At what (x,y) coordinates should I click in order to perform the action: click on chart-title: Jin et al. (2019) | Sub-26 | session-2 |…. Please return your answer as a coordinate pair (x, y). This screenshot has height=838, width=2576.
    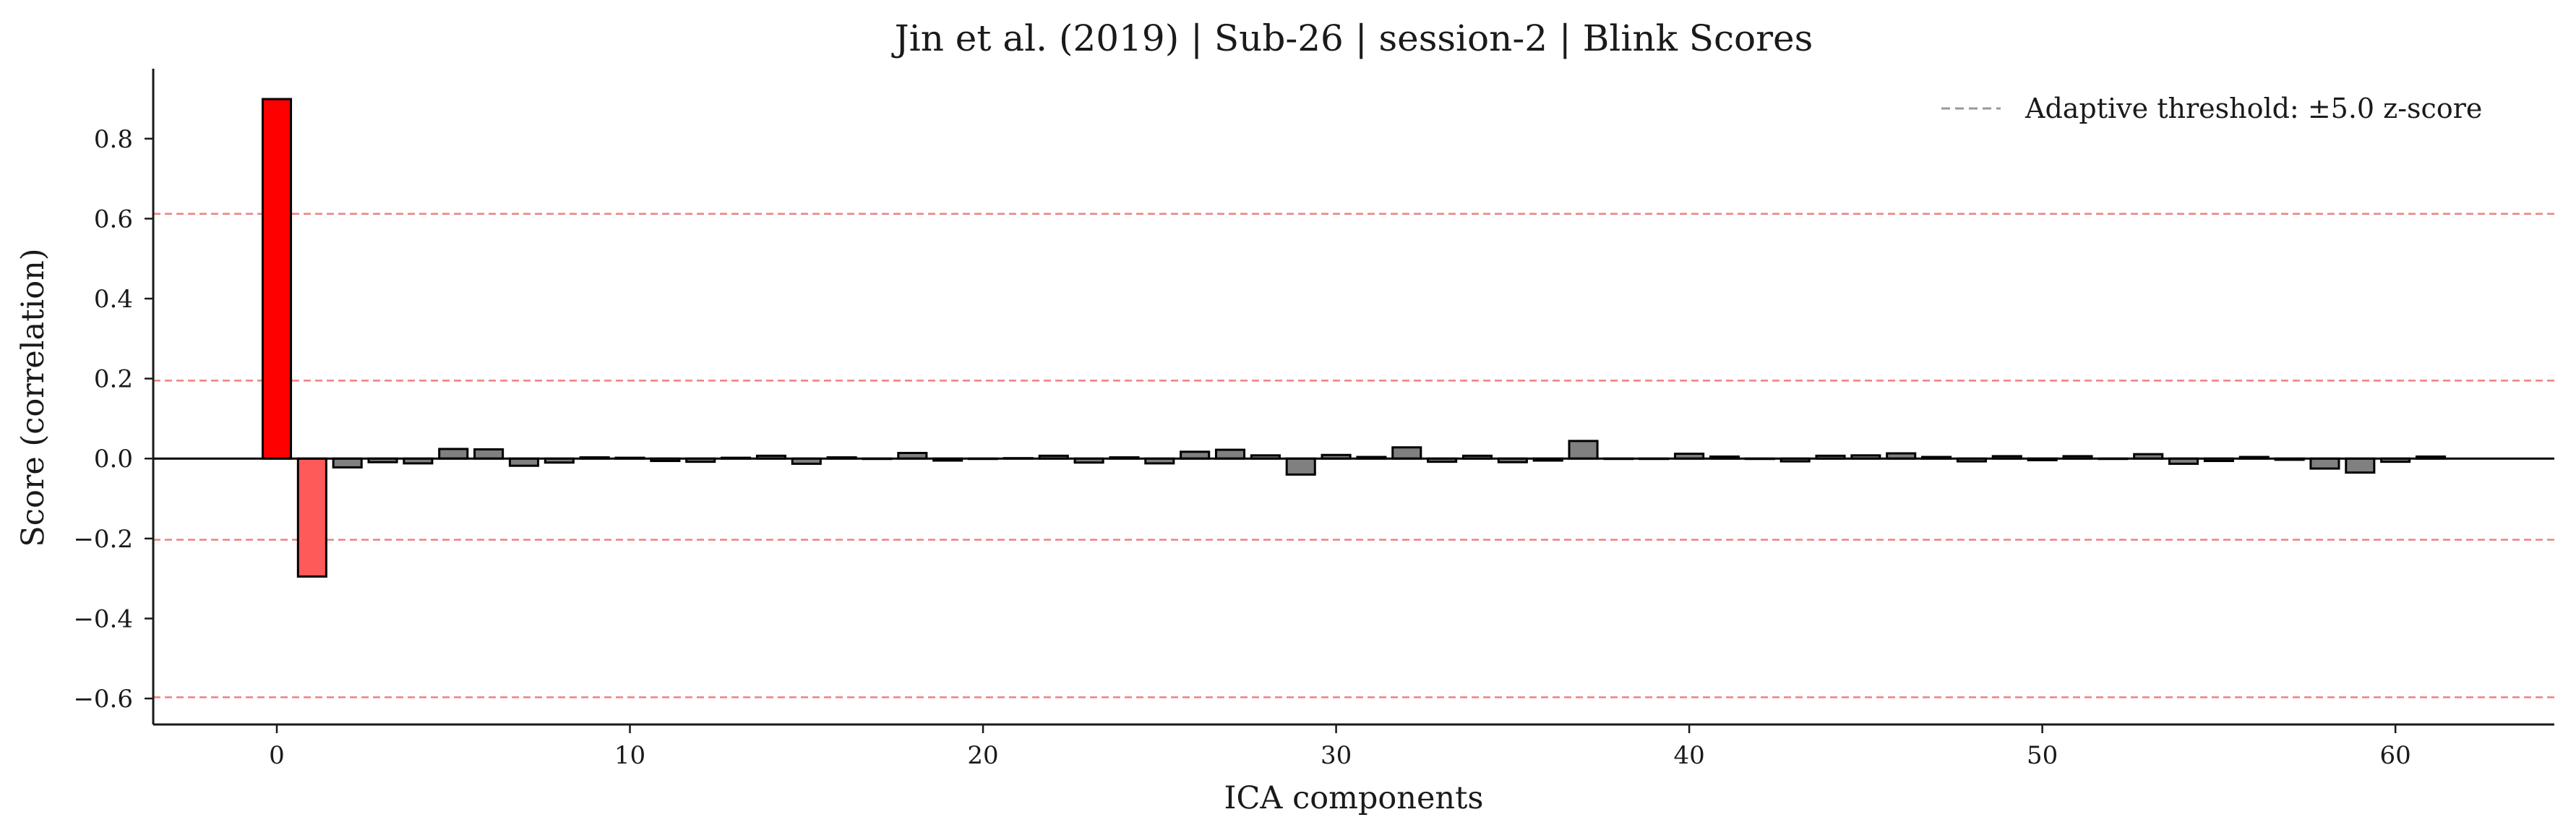
    Looking at the image, I should click on (1352, 38).